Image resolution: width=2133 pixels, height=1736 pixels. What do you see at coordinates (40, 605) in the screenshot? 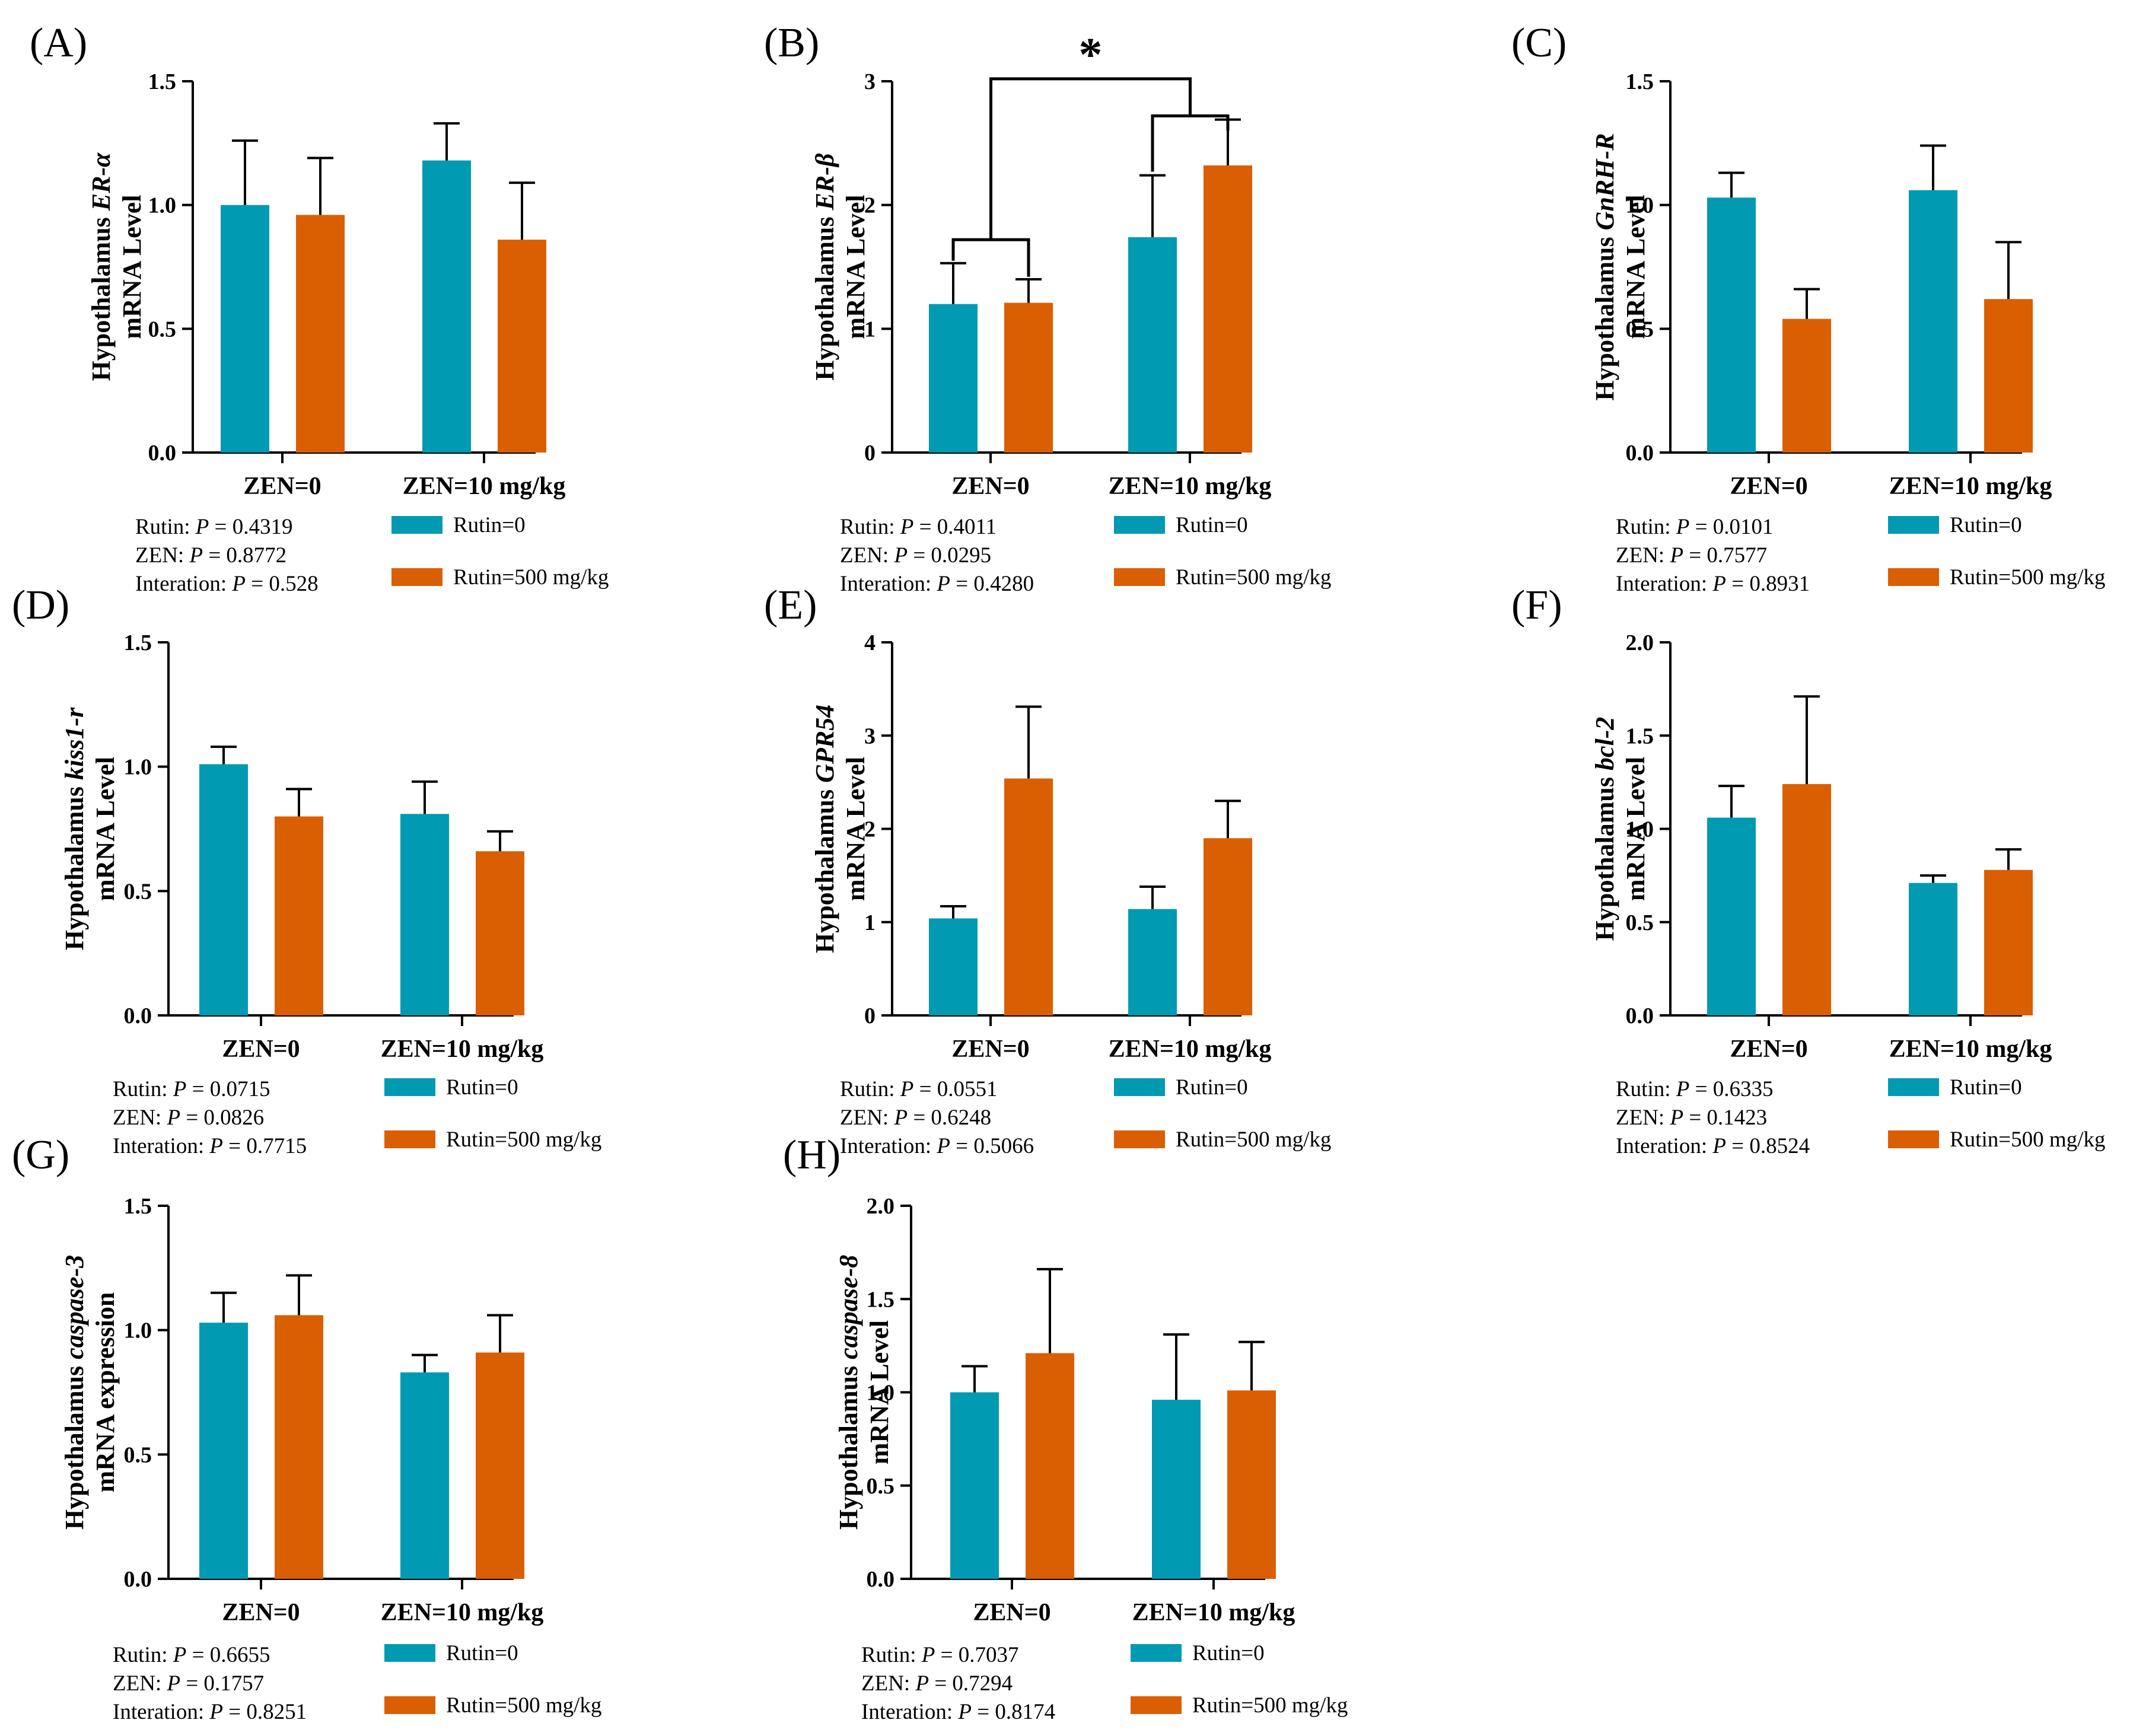
I see `panel-label: (D)` at bounding box center [40, 605].